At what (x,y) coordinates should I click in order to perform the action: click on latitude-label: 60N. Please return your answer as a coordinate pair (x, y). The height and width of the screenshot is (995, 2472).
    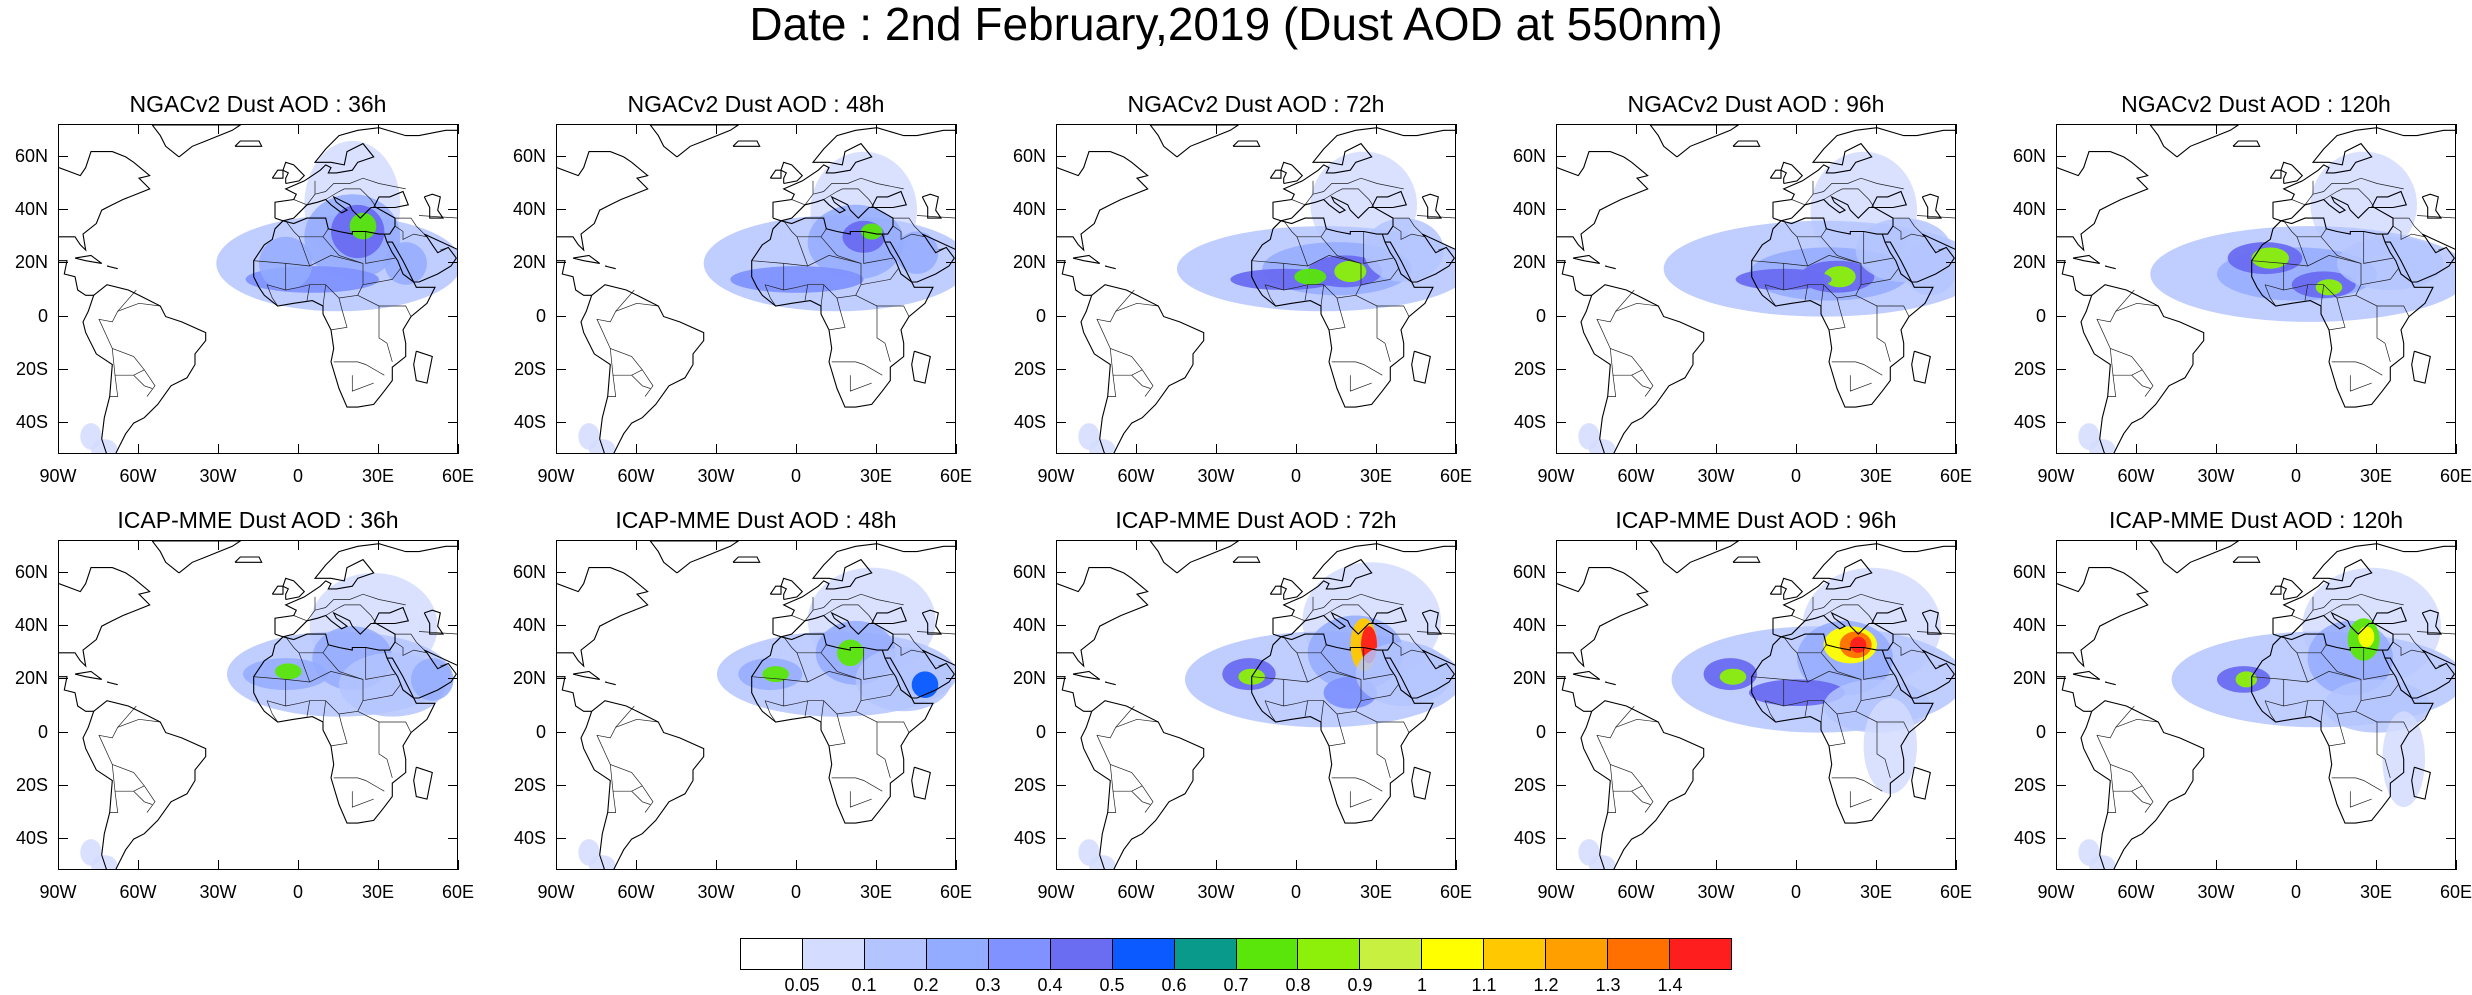
    Looking at the image, I should click on (31, 155).